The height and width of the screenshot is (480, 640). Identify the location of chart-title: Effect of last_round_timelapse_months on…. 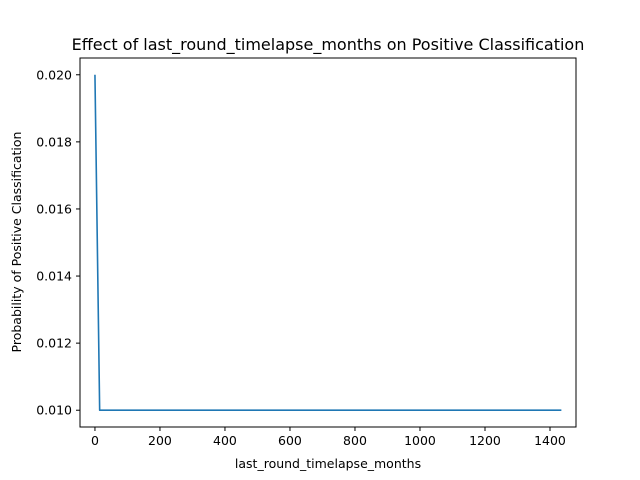
(328, 45).